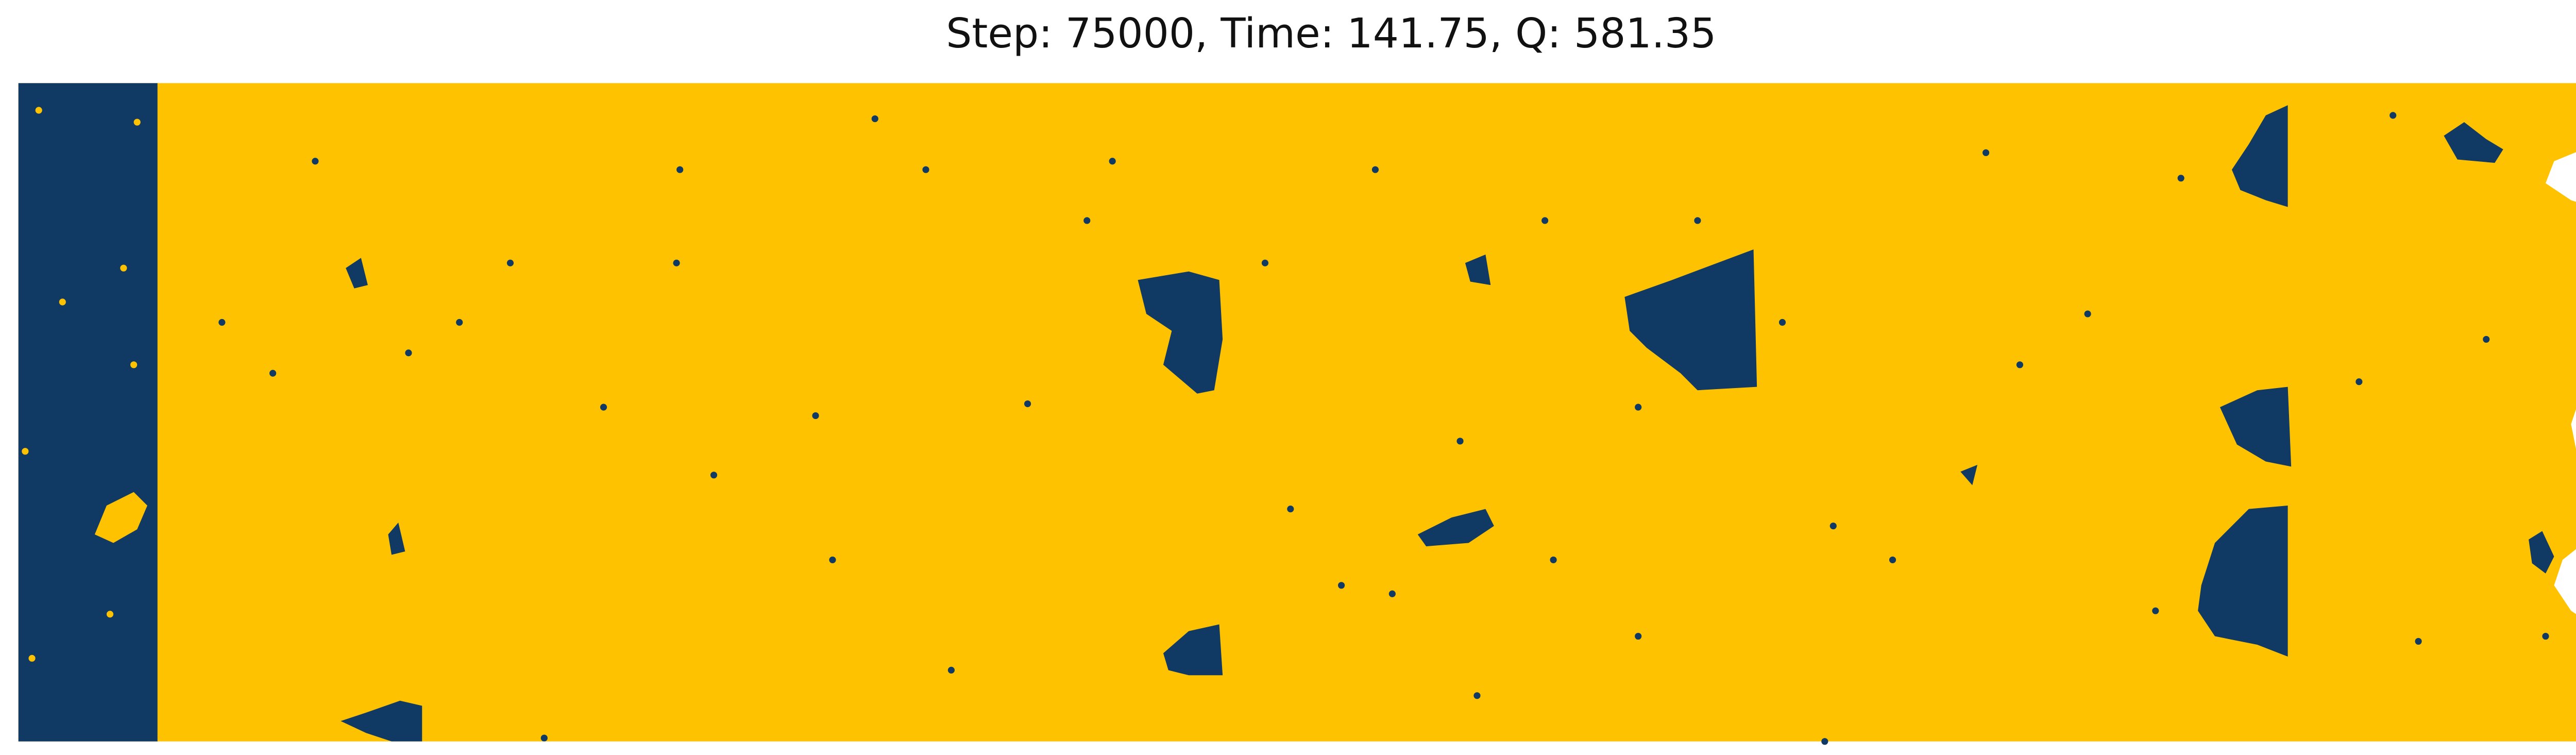 The width and height of the screenshot is (2576, 755). What do you see at coordinates (81, 384) in the screenshot?
I see `yellow-dots` at bounding box center [81, 384].